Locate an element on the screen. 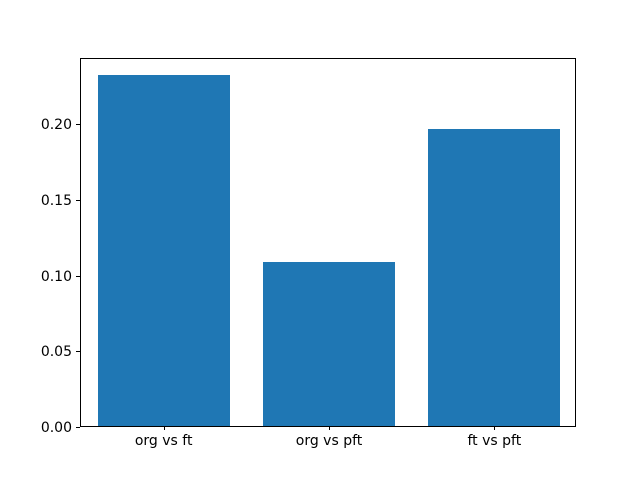 The image size is (640, 480). x-axis-tick-label: ft vs pft is located at coordinates (494, 441).